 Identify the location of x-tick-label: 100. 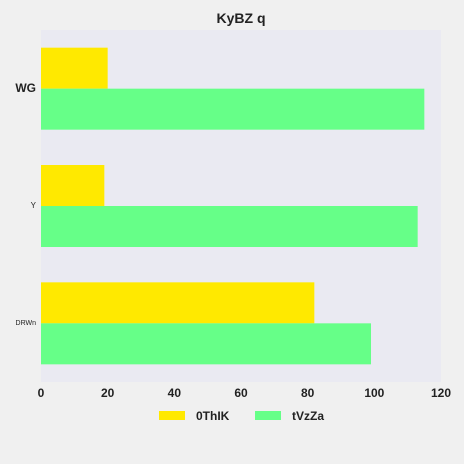
(374, 393).